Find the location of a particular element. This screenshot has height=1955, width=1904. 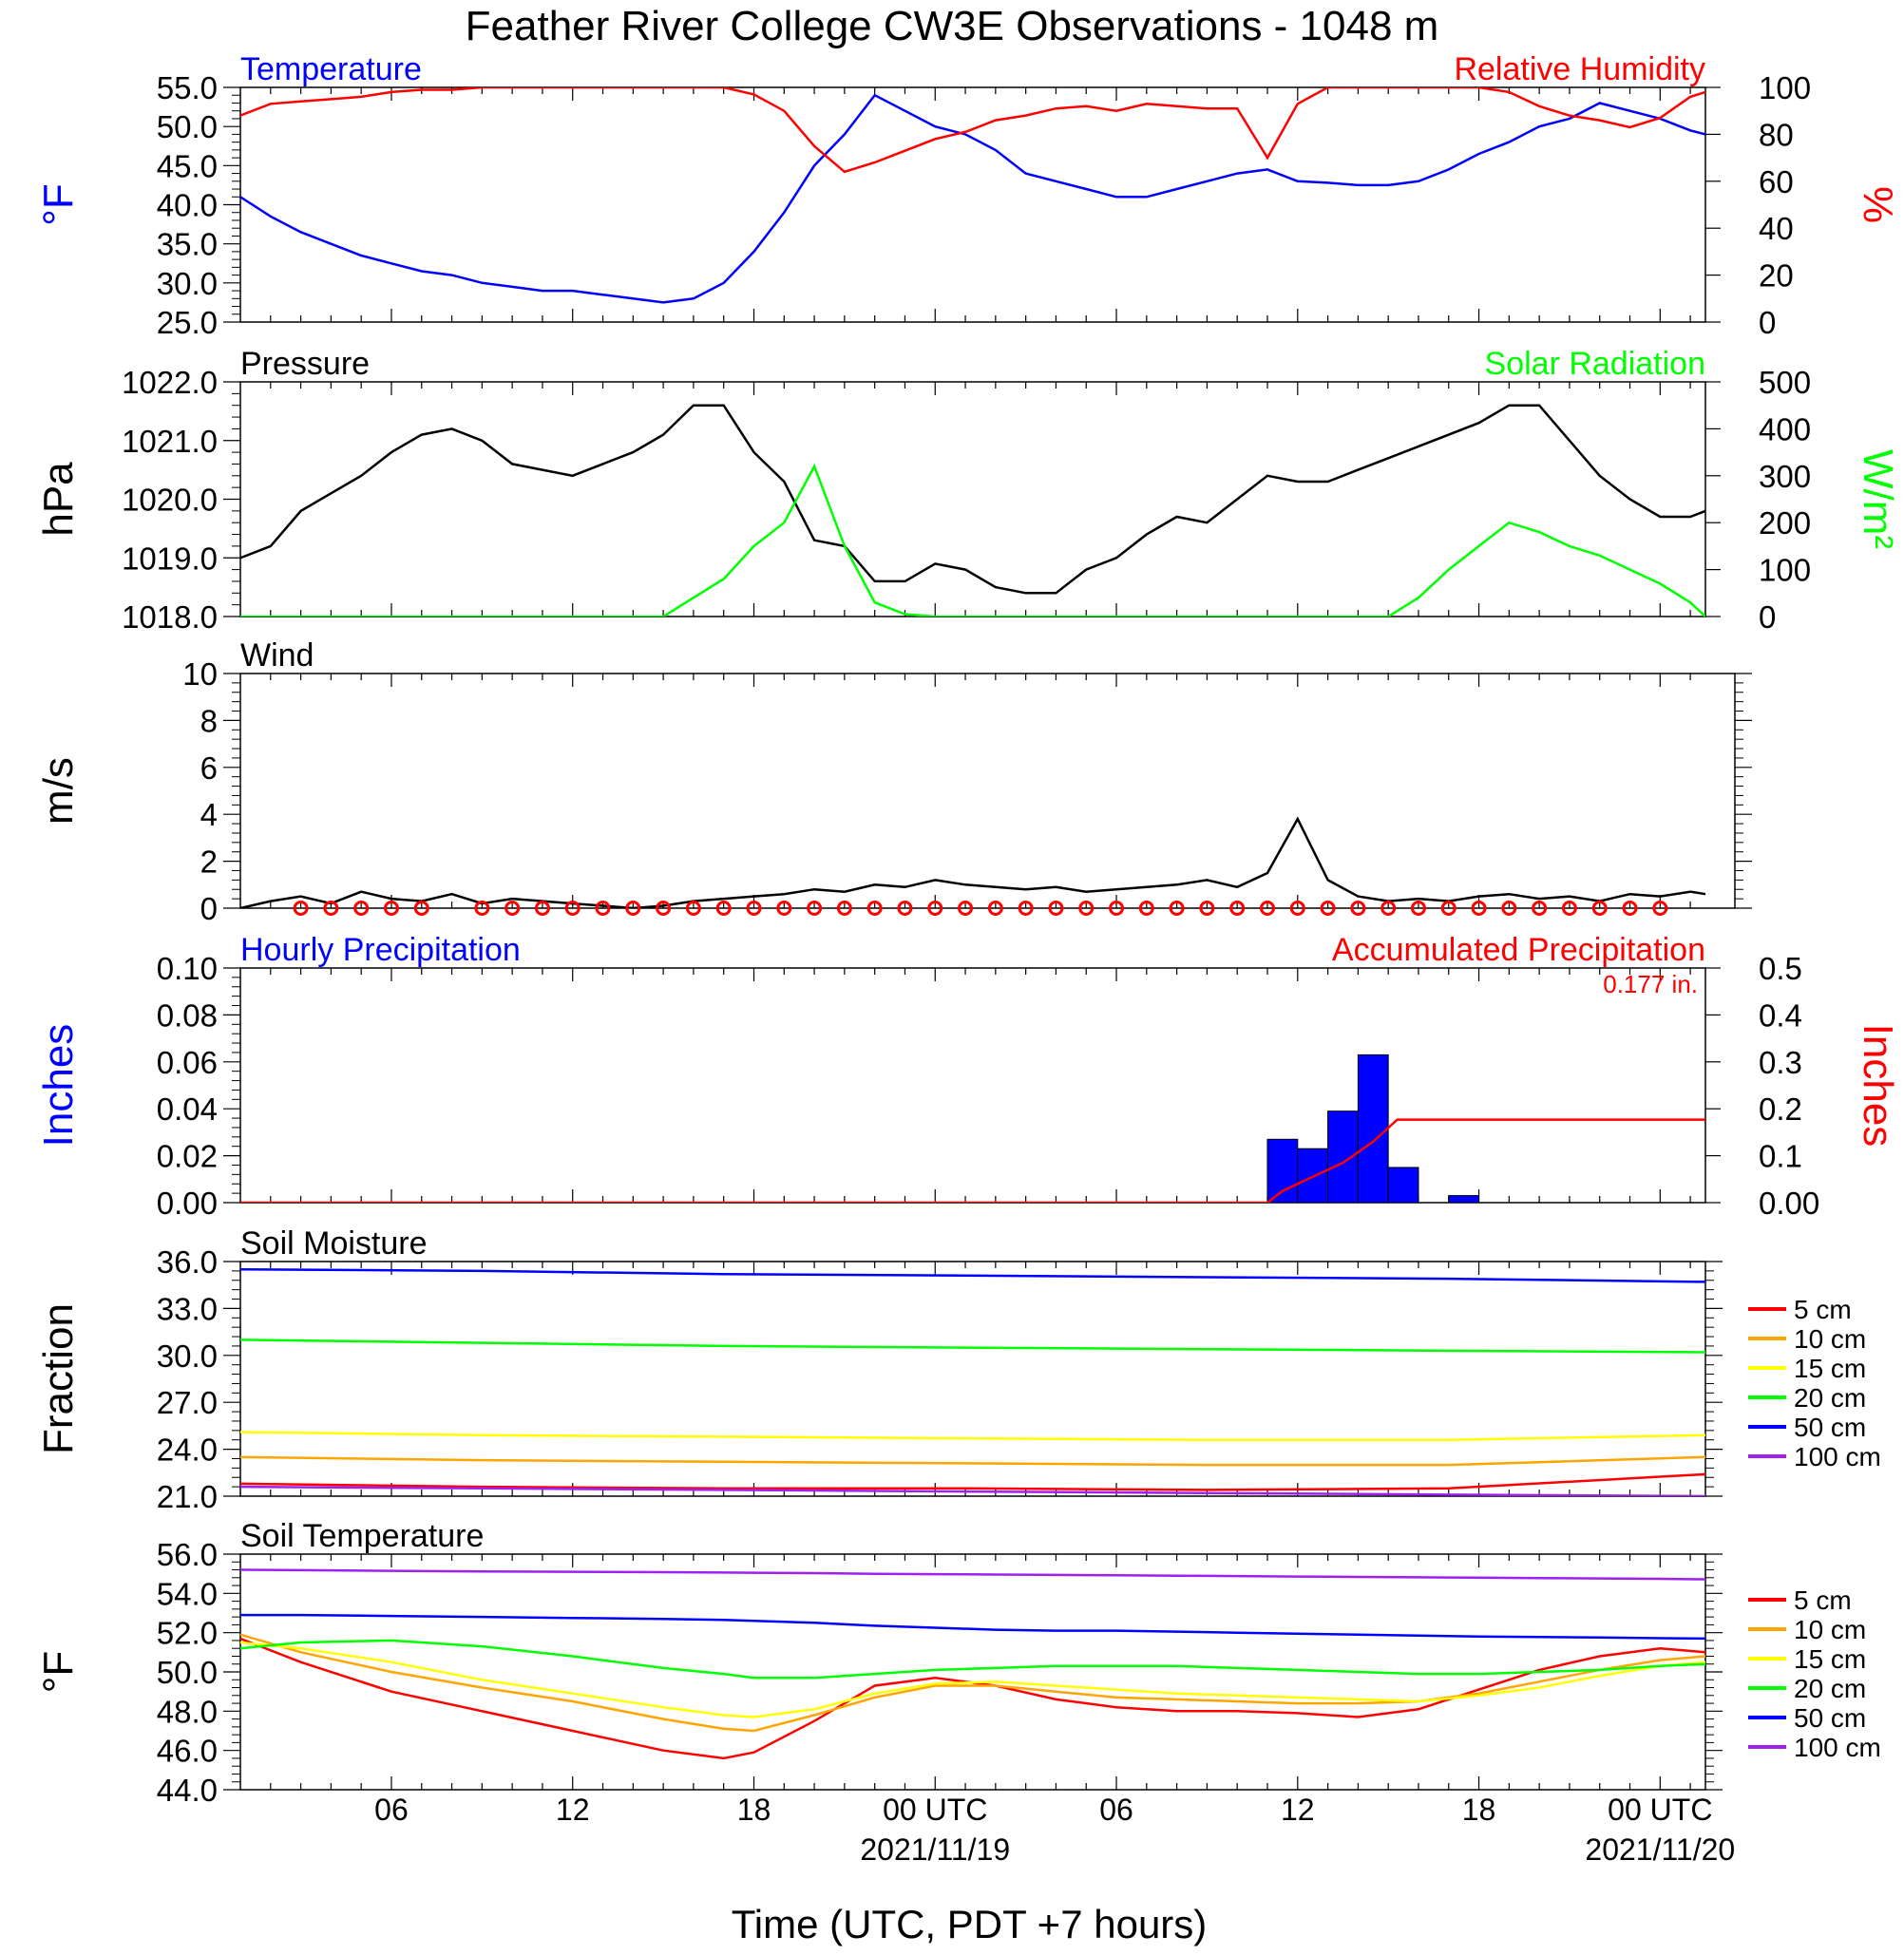

y-tick-label: 0.00 is located at coordinates (187, 1203).